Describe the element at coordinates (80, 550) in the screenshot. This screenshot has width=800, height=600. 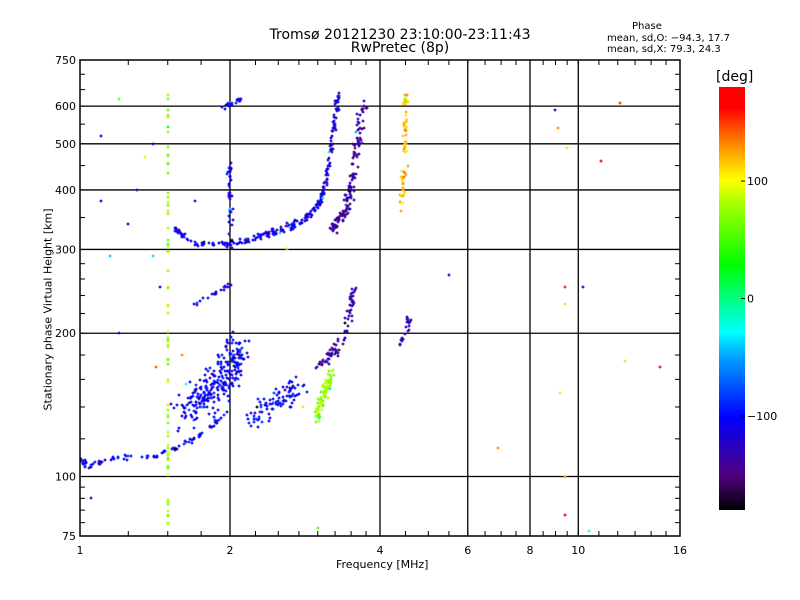
I see `x-tick-label: 1` at that location.